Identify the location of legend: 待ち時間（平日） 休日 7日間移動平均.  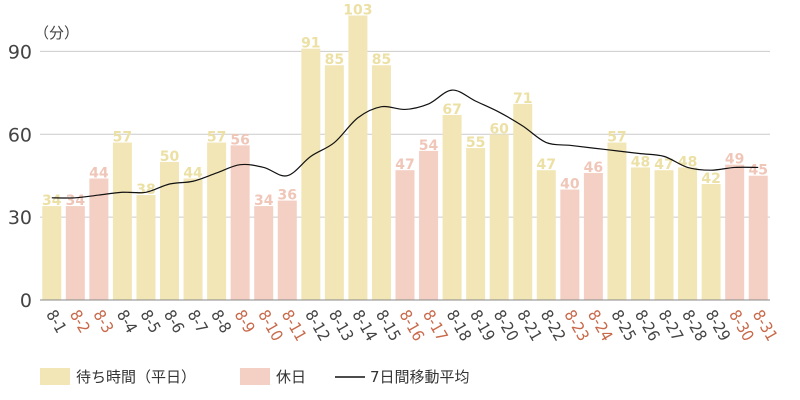
(255, 377).